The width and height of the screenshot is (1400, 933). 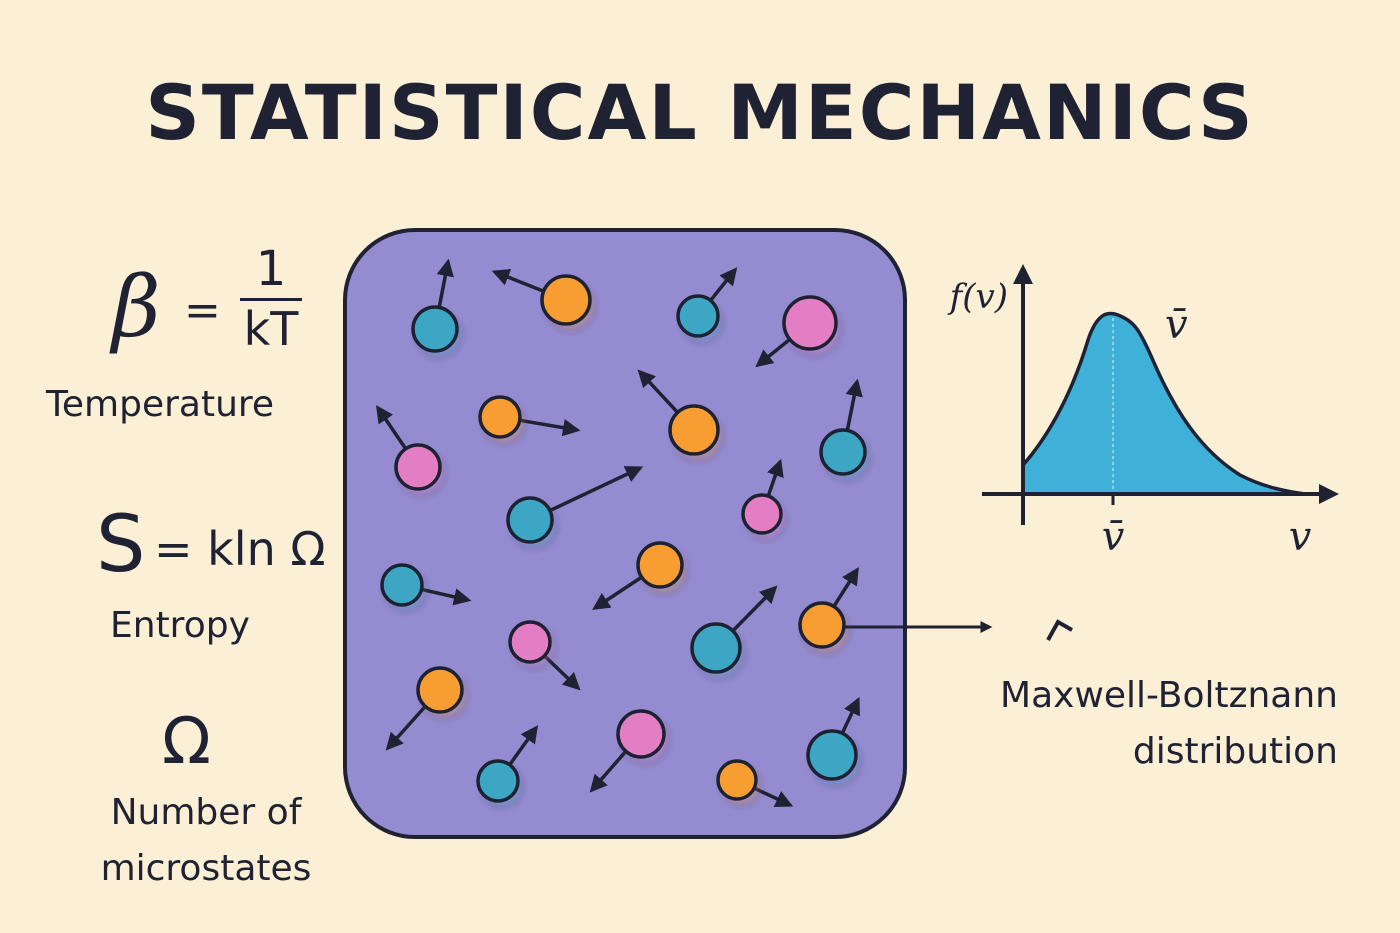 What do you see at coordinates (1163, 403) in the screenshot?
I see `distribution-curve` at bounding box center [1163, 403].